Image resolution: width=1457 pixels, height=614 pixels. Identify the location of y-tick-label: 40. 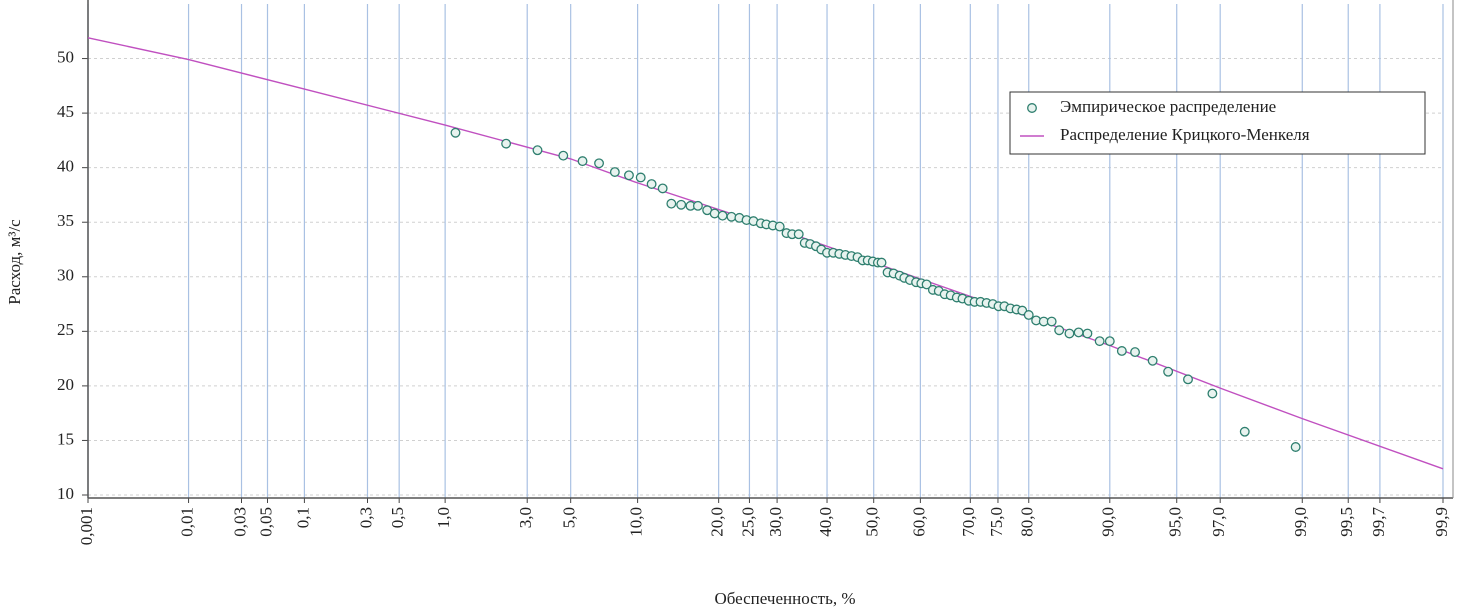
(65, 166).